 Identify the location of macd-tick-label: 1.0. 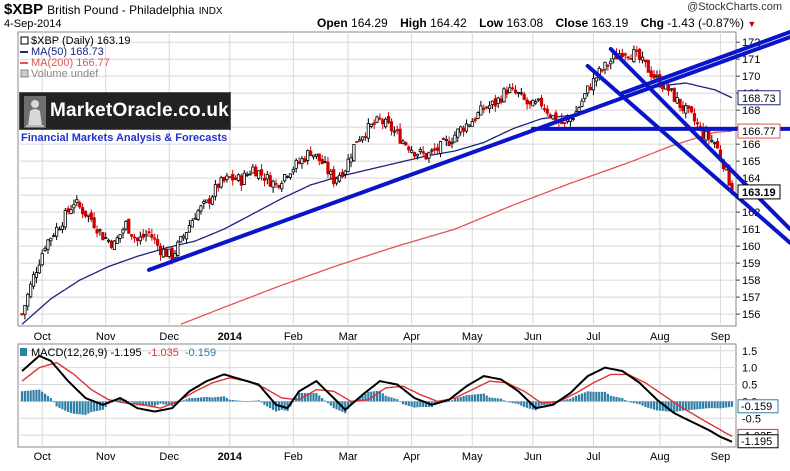
(749, 369).